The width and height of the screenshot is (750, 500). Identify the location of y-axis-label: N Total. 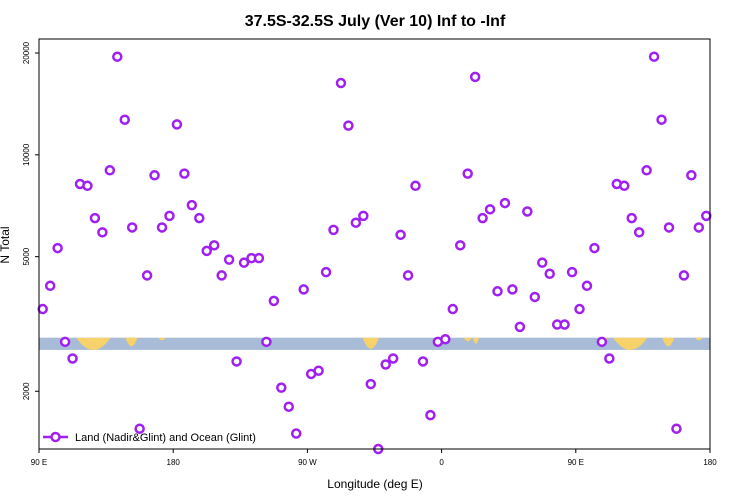
(6, 244).